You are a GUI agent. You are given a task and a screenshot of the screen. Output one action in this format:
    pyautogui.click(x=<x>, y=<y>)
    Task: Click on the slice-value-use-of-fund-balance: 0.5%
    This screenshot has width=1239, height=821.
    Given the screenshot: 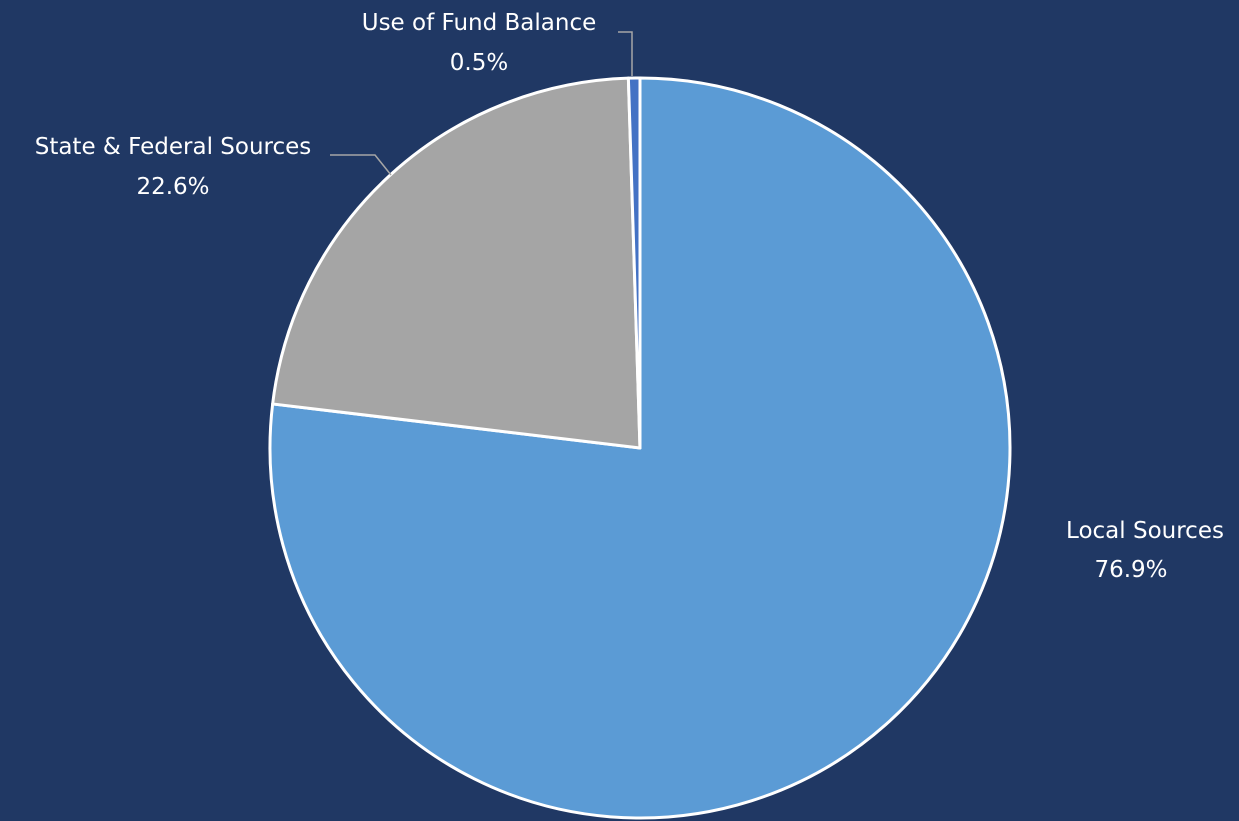 What is the action you would take?
    pyautogui.click(x=479, y=63)
    